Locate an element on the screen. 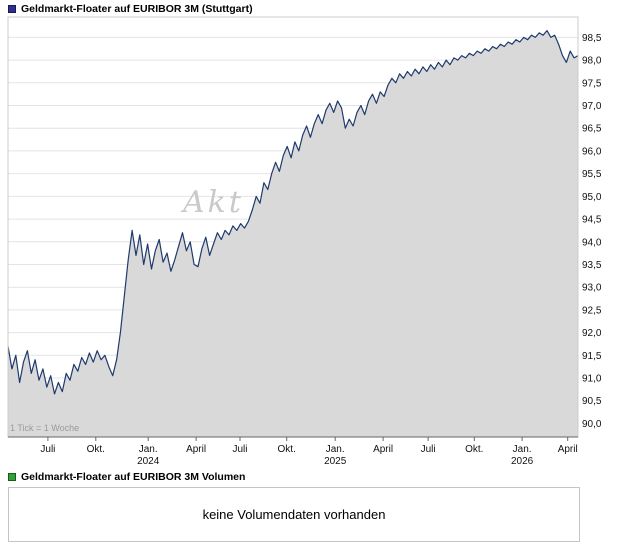 The height and width of the screenshot is (546, 620). y-tick-label: 96,0 is located at coordinates (592, 151).